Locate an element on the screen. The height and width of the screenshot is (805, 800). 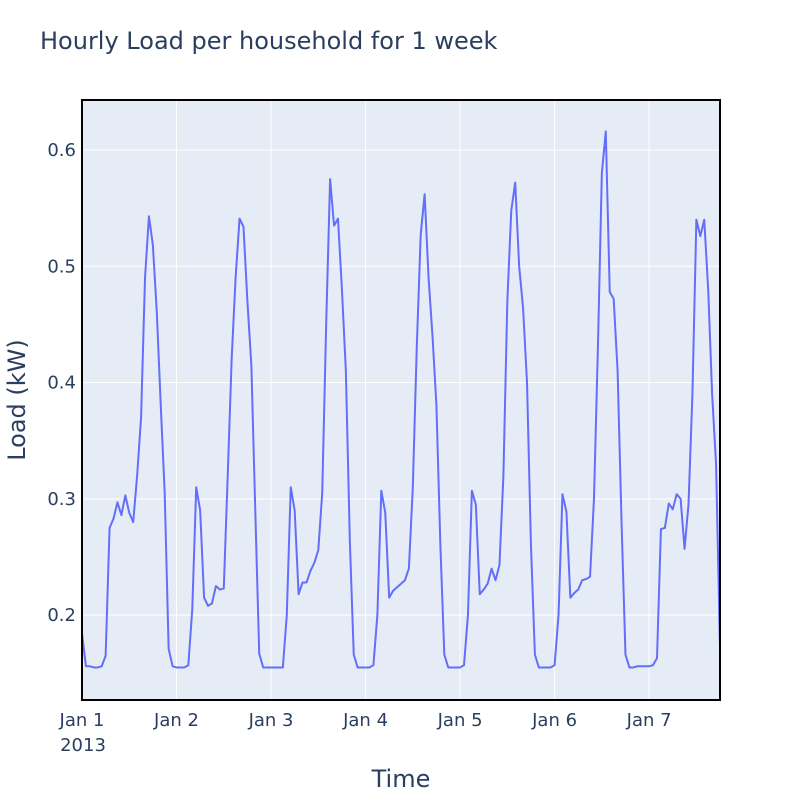
chart-title: Hourly Load per household for 1 week is located at coordinates (268, 41).